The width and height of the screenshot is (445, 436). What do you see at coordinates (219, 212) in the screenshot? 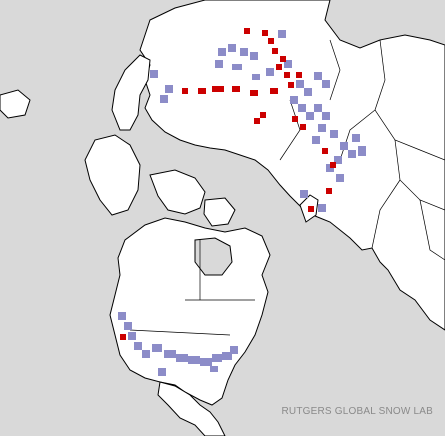
I see `arctic-island` at bounding box center [219, 212].